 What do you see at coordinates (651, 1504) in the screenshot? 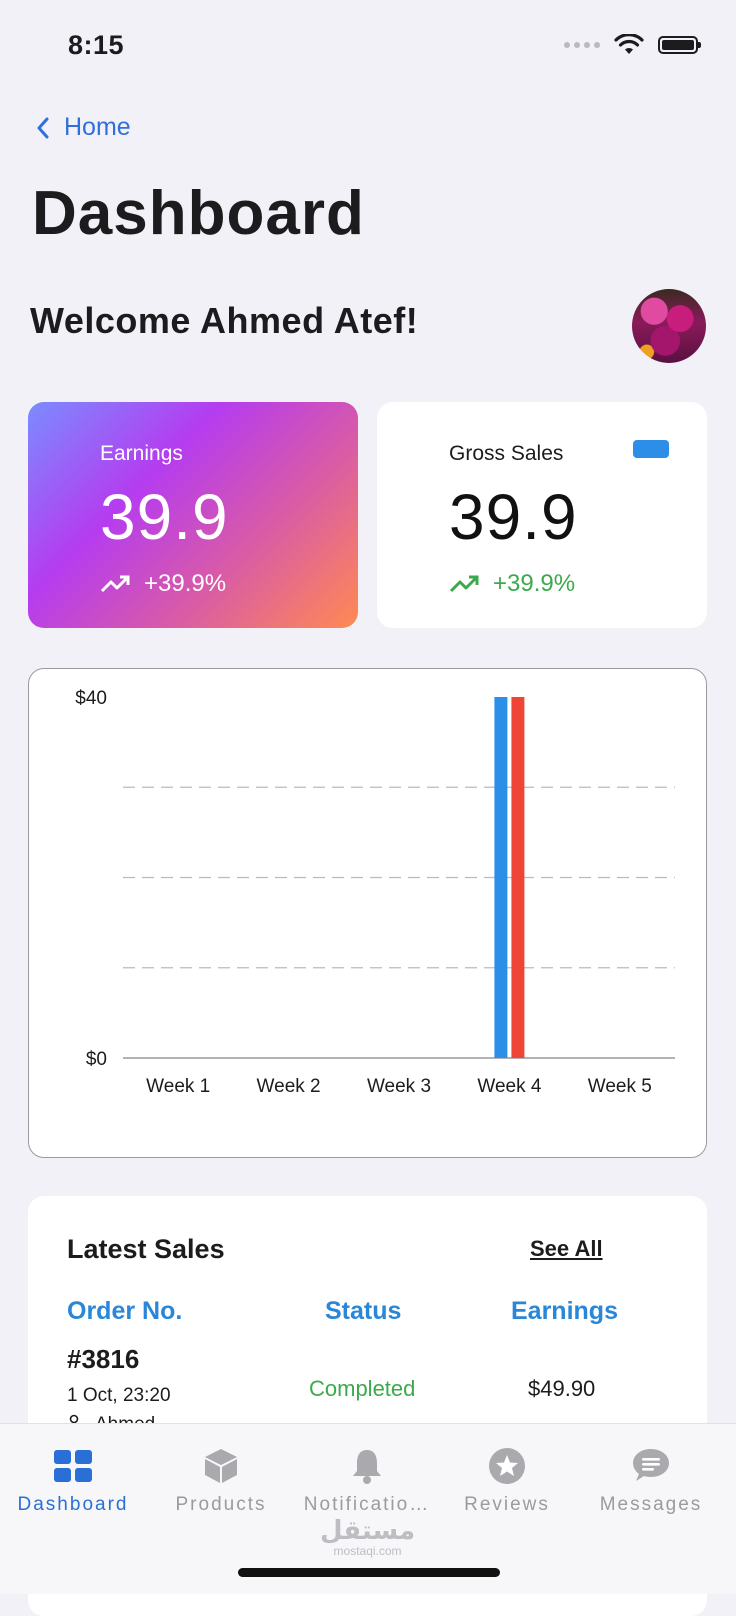
I see `tab-label: Messages` at bounding box center [651, 1504].